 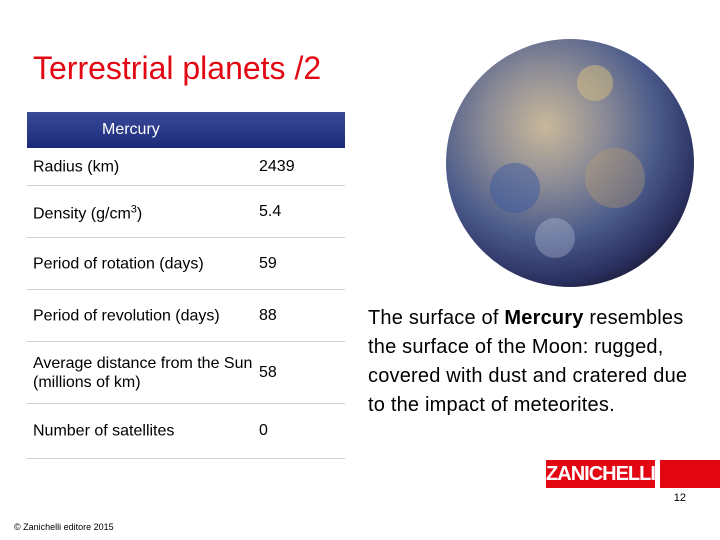 What do you see at coordinates (679, 498) in the screenshot?
I see `page-number: 12` at bounding box center [679, 498].